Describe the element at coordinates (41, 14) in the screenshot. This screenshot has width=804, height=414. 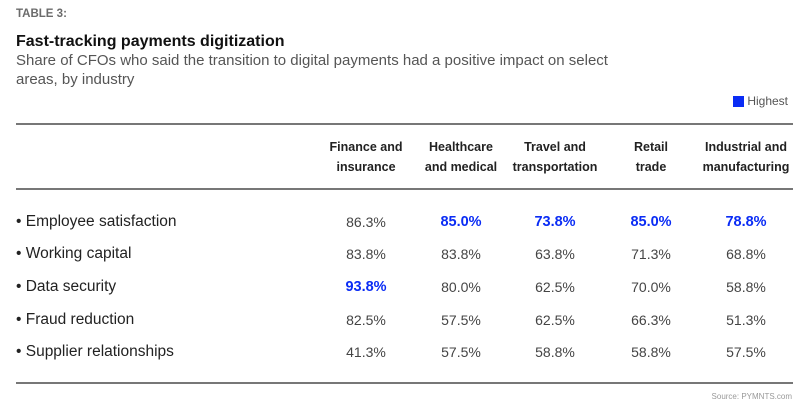
I see `table-label: TABLE 3:` at that location.